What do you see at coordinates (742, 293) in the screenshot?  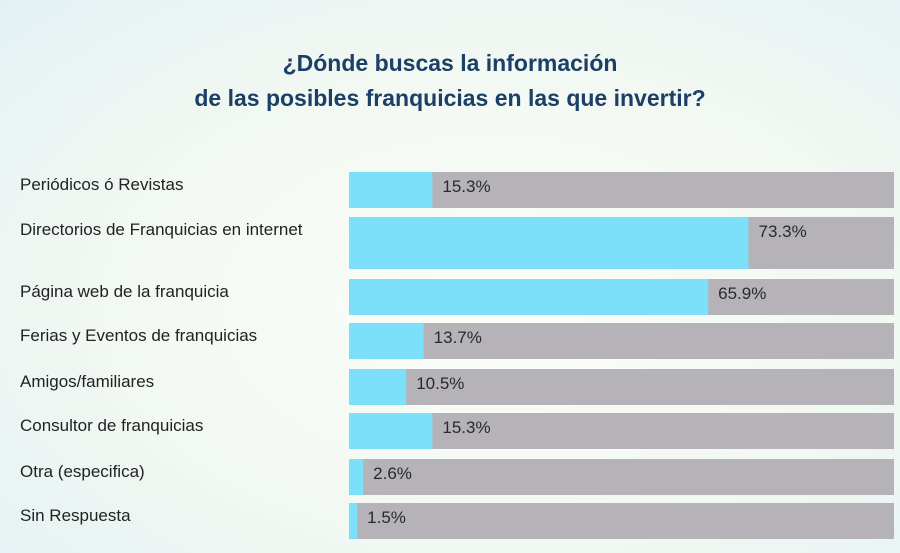 I see `data-label: 65.9%` at bounding box center [742, 293].